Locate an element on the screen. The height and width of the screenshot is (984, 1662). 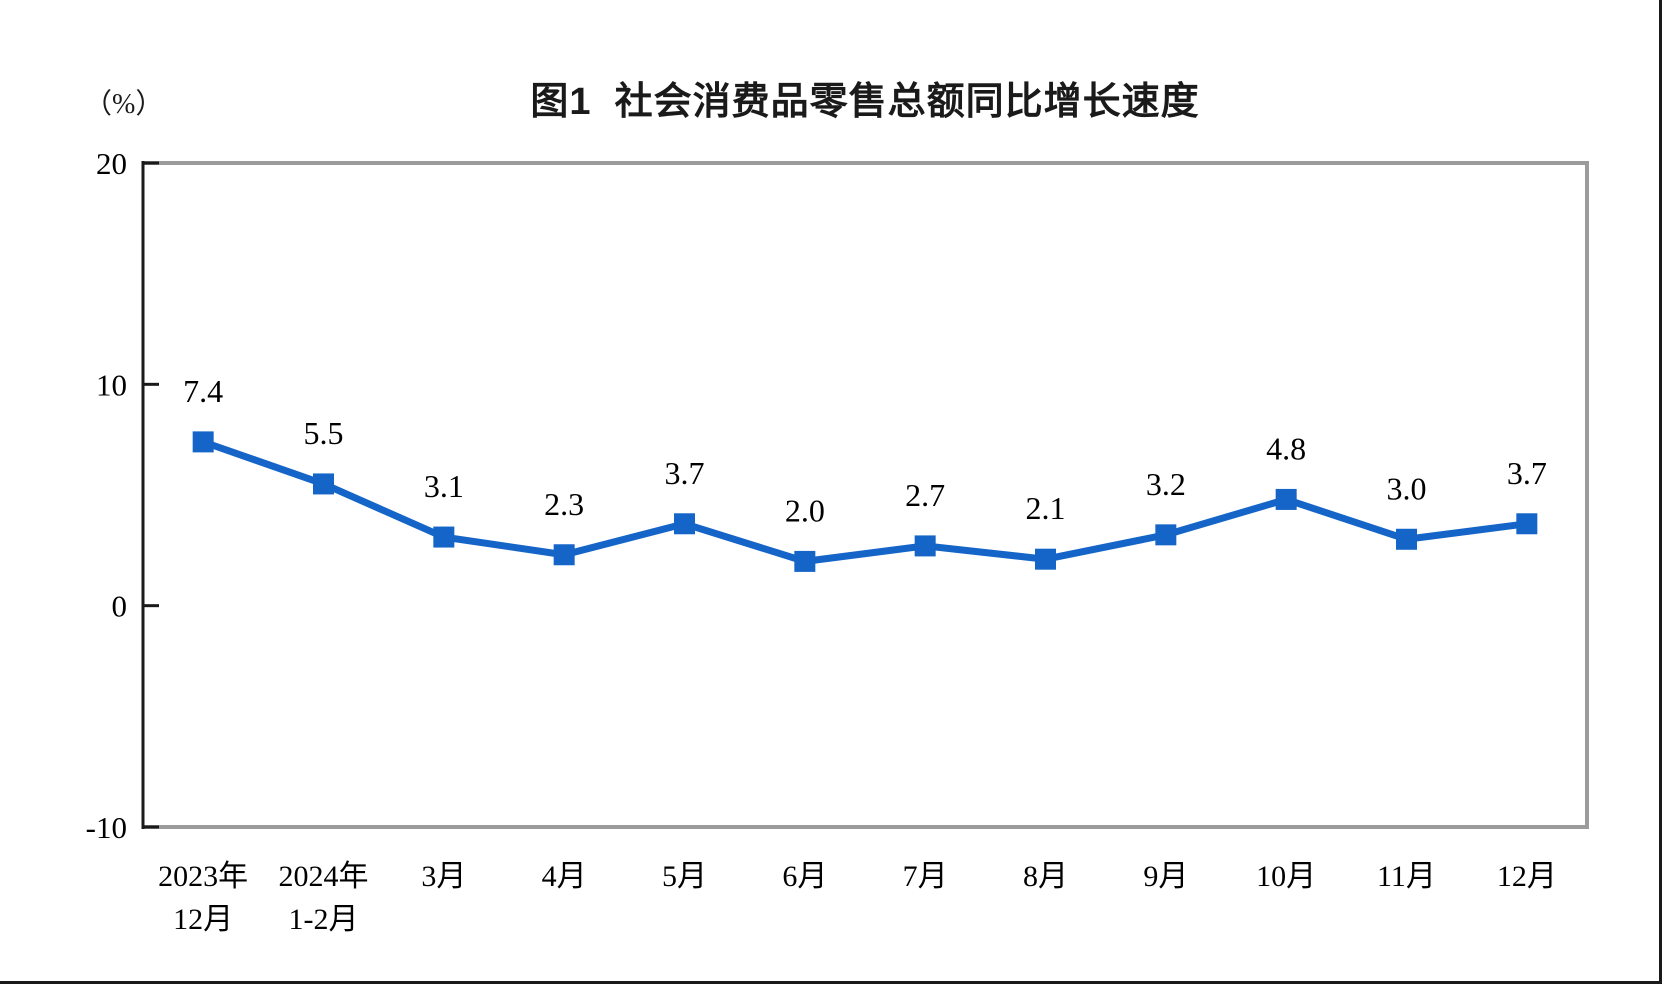
x-axis-tick-label: 8月 is located at coordinates (1045, 876).